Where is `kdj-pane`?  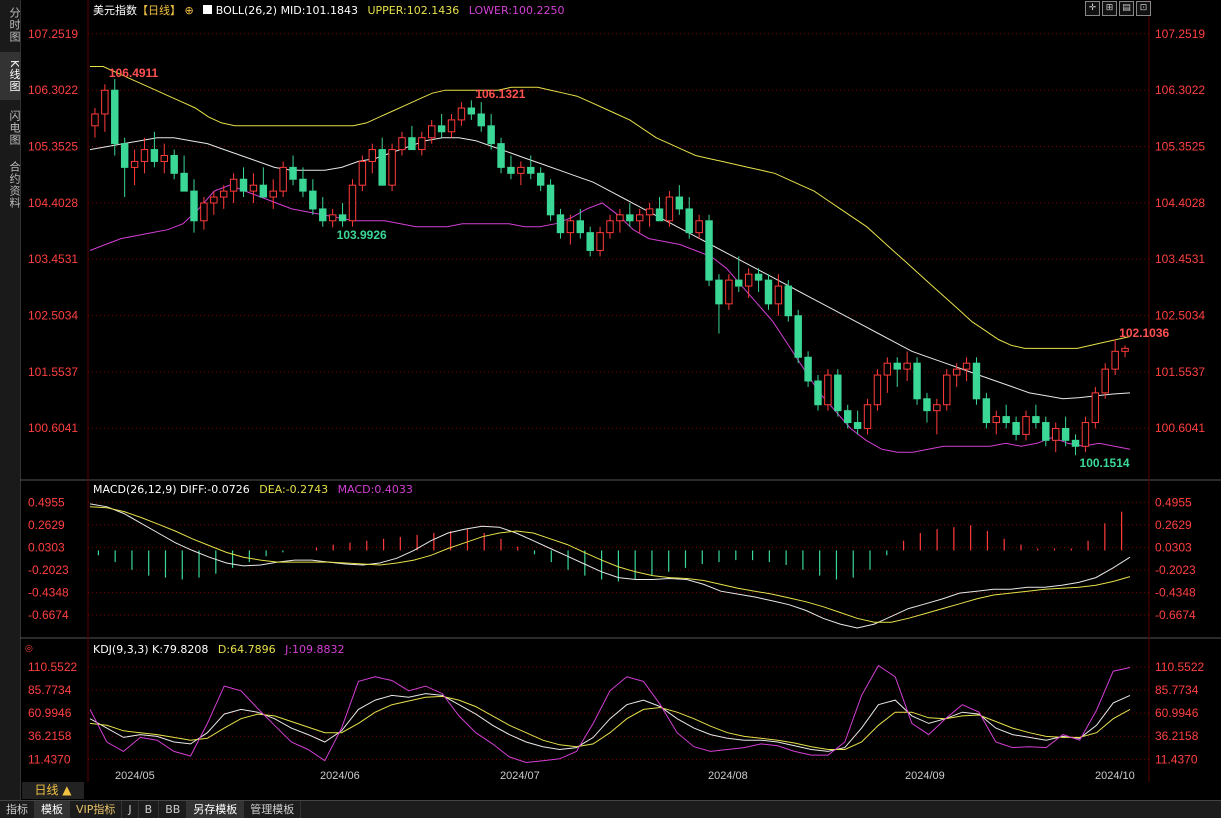
kdj-pane is located at coordinates (610, 714).